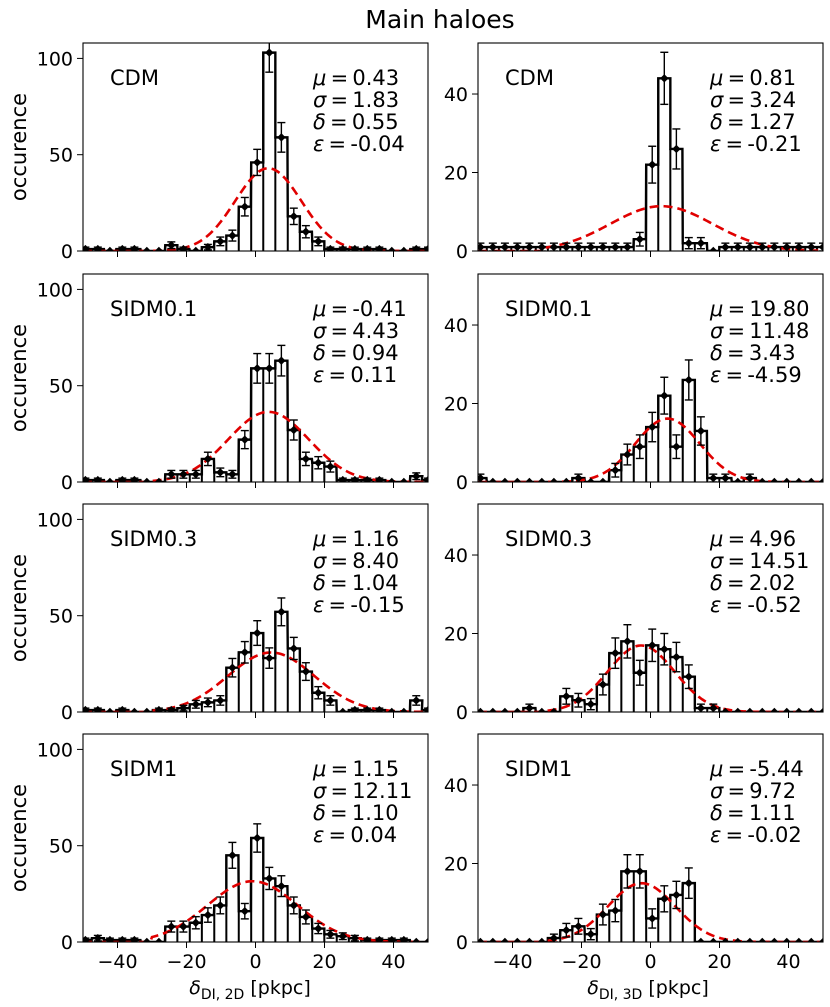  I want to click on x-axis-label-right: δDI, 3D [pkpc], so click(648, 990).